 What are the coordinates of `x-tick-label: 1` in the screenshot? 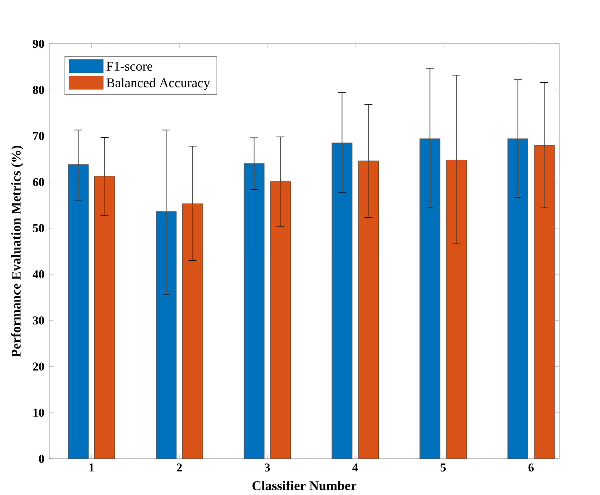 It's located at (92, 468).